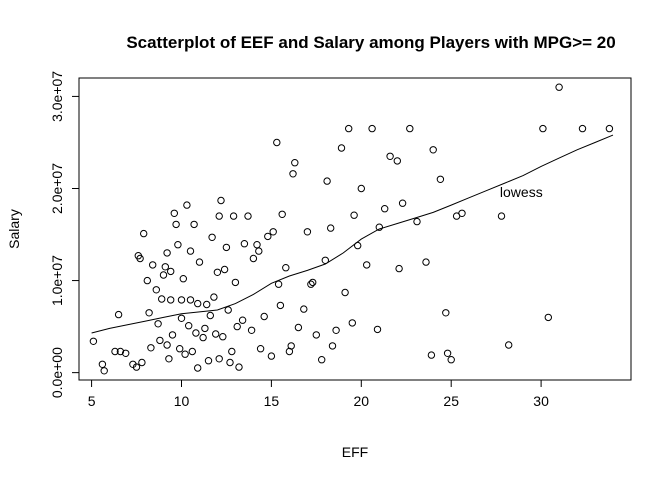  Describe the element at coordinates (355, 452) in the screenshot. I see `x-axis-label: EFF` at that location.